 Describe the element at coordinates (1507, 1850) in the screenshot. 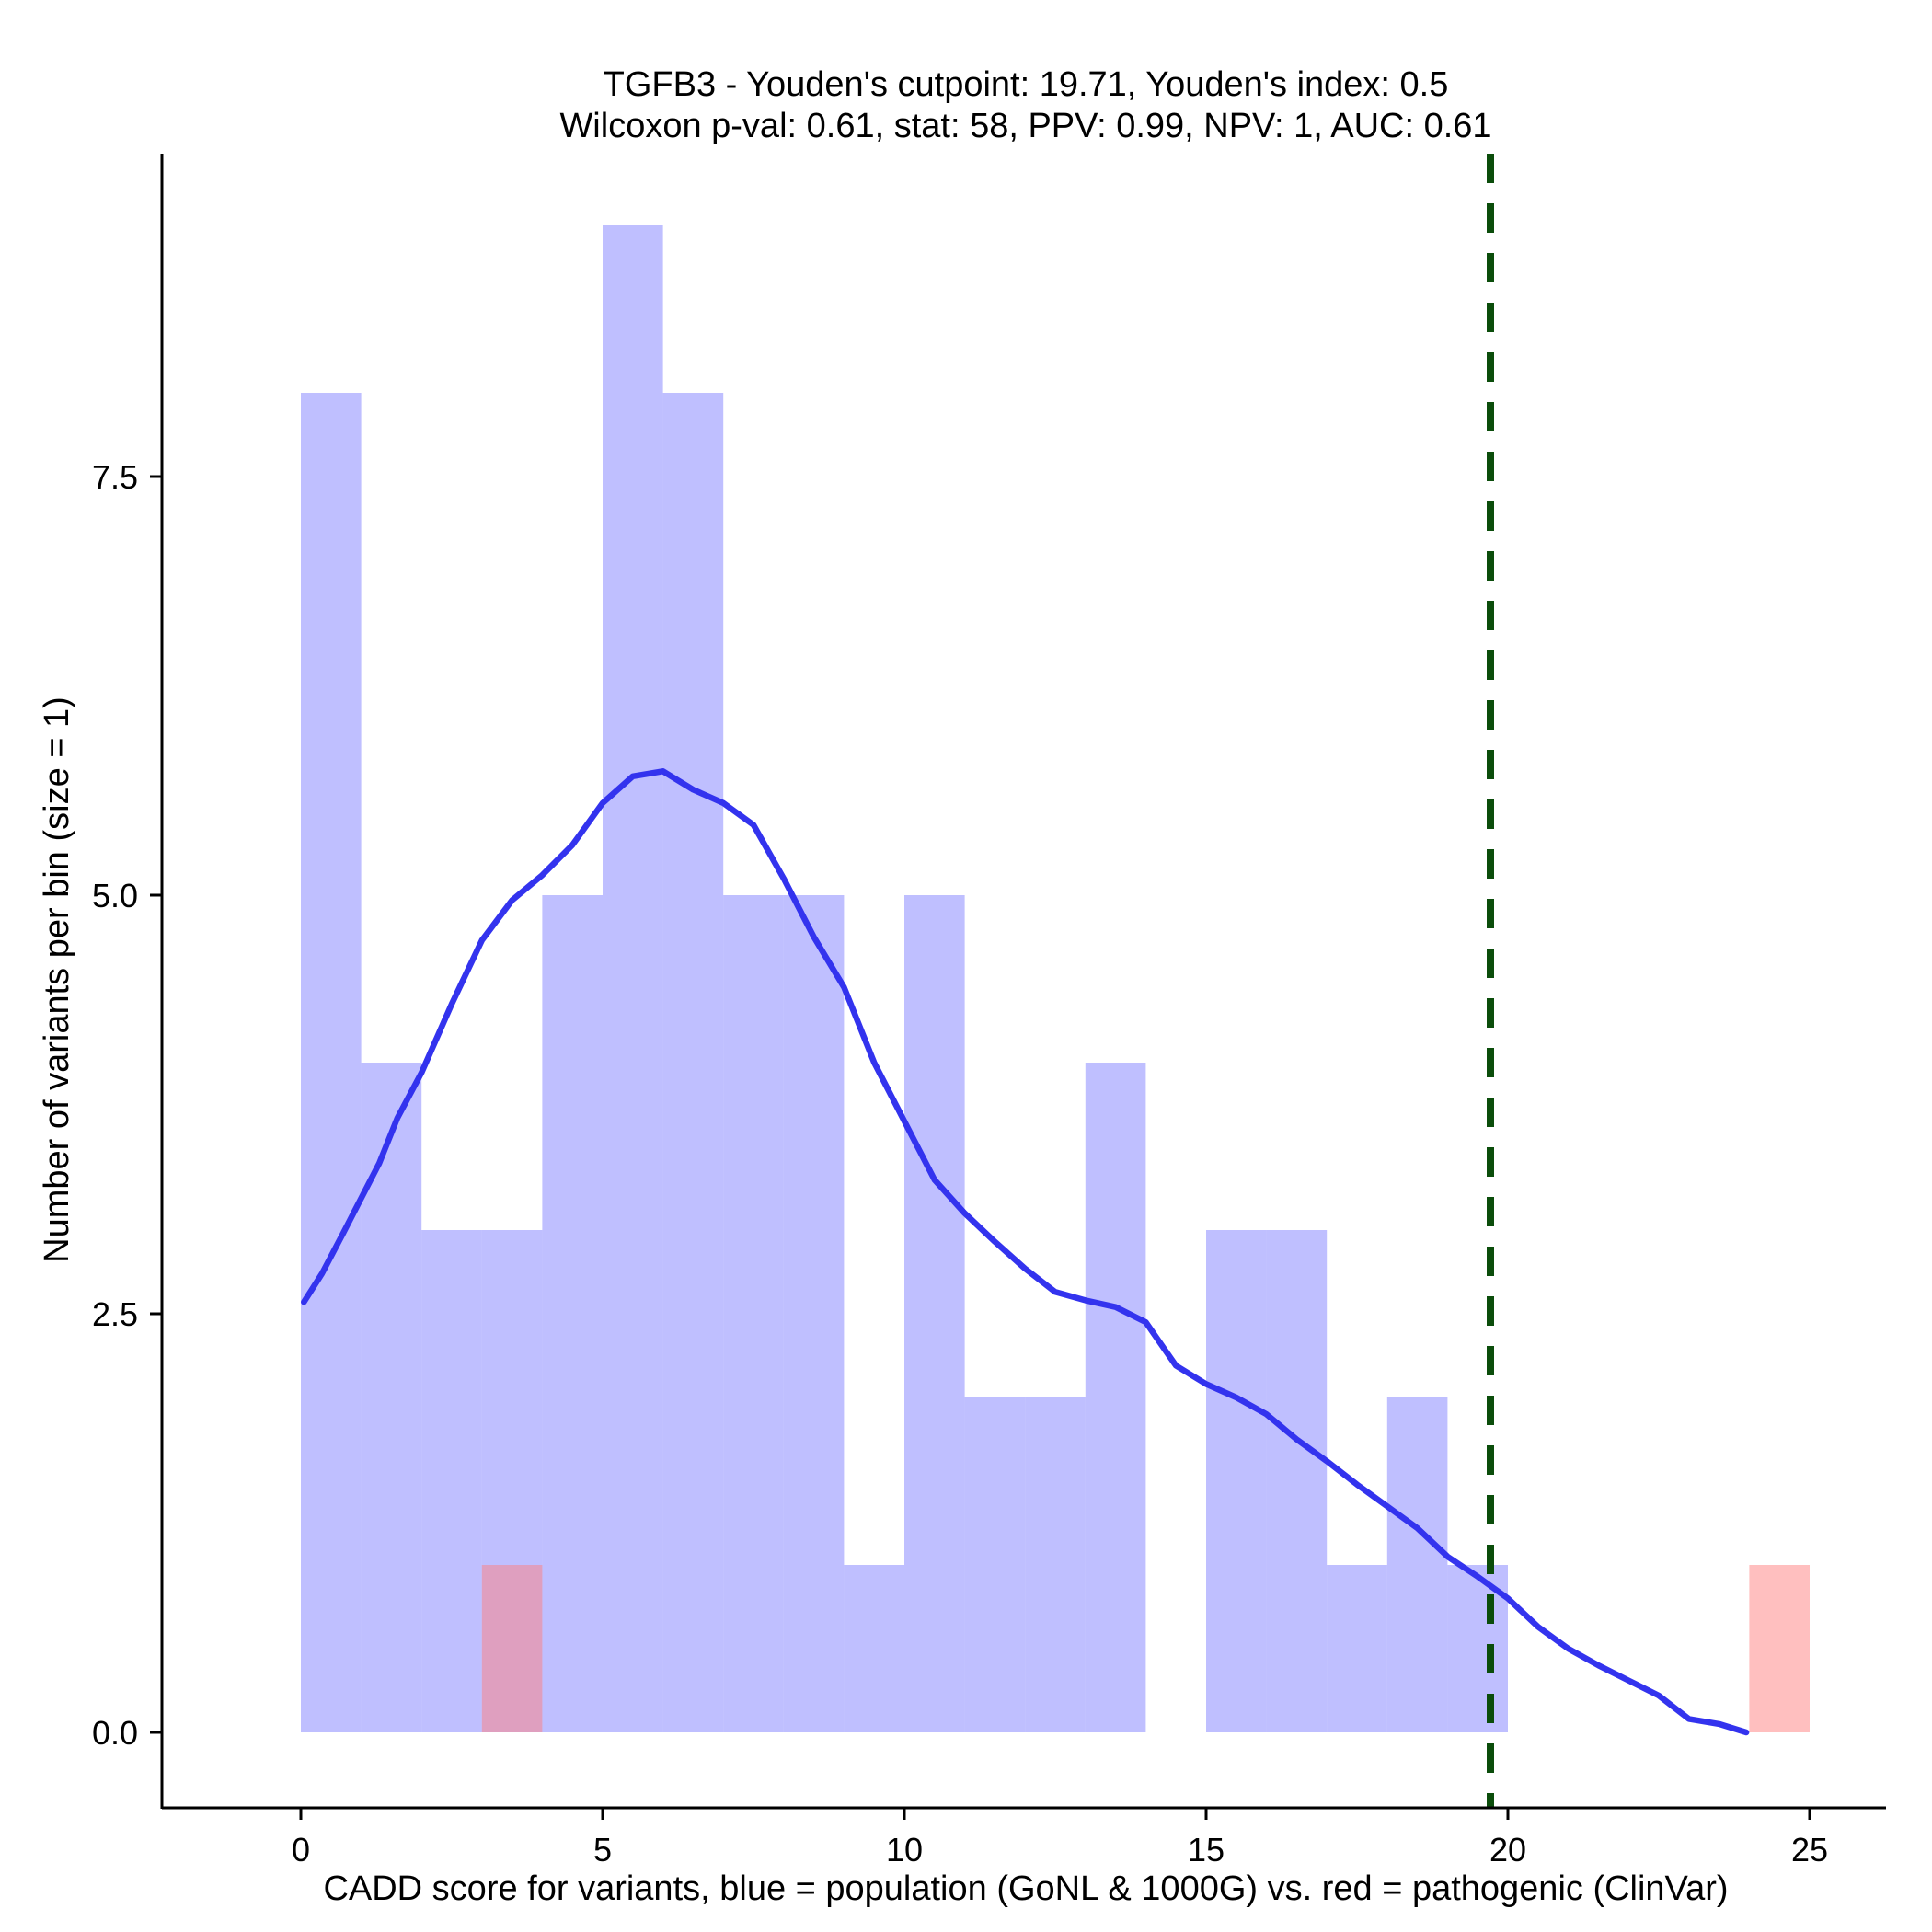

I see `x-tick-label: 20` at that location.